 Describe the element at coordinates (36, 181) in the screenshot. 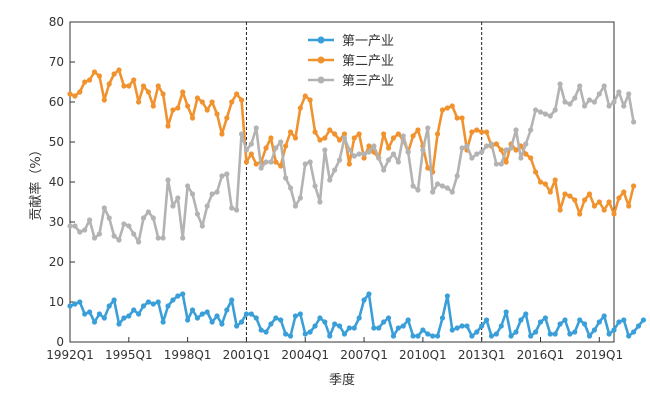

I see `y-axis-title: 贡献率（%）` at that location.